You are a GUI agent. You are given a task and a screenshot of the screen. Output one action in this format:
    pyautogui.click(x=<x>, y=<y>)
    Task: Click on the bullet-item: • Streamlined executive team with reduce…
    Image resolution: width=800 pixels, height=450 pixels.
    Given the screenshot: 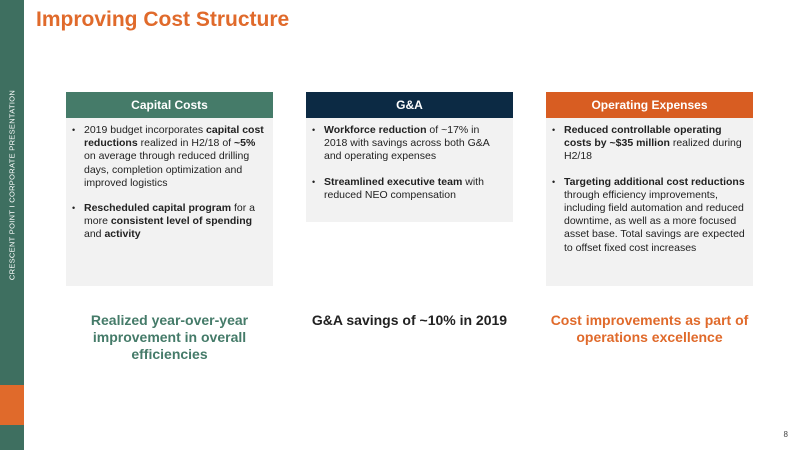 What is the action you would take?
    pyautogui.click(x=408, y=189)
    